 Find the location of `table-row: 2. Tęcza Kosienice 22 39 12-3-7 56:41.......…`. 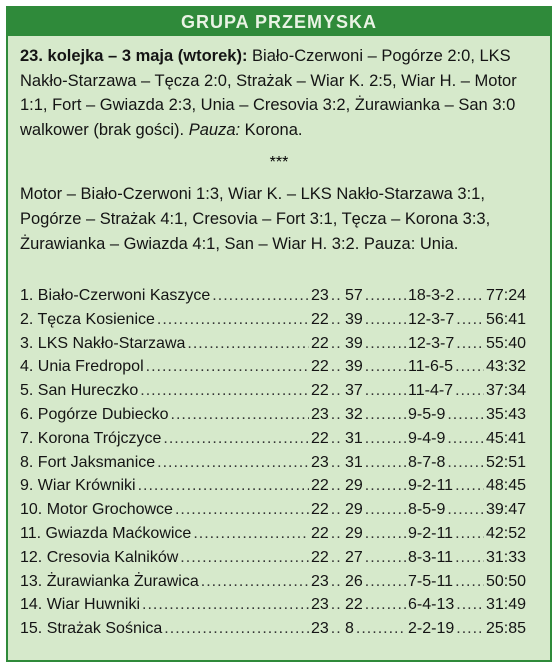

table-row: 2. Tęcza Kosienice 22 39 12-3-7 56:41.......… is located at coordinates (280, 320).